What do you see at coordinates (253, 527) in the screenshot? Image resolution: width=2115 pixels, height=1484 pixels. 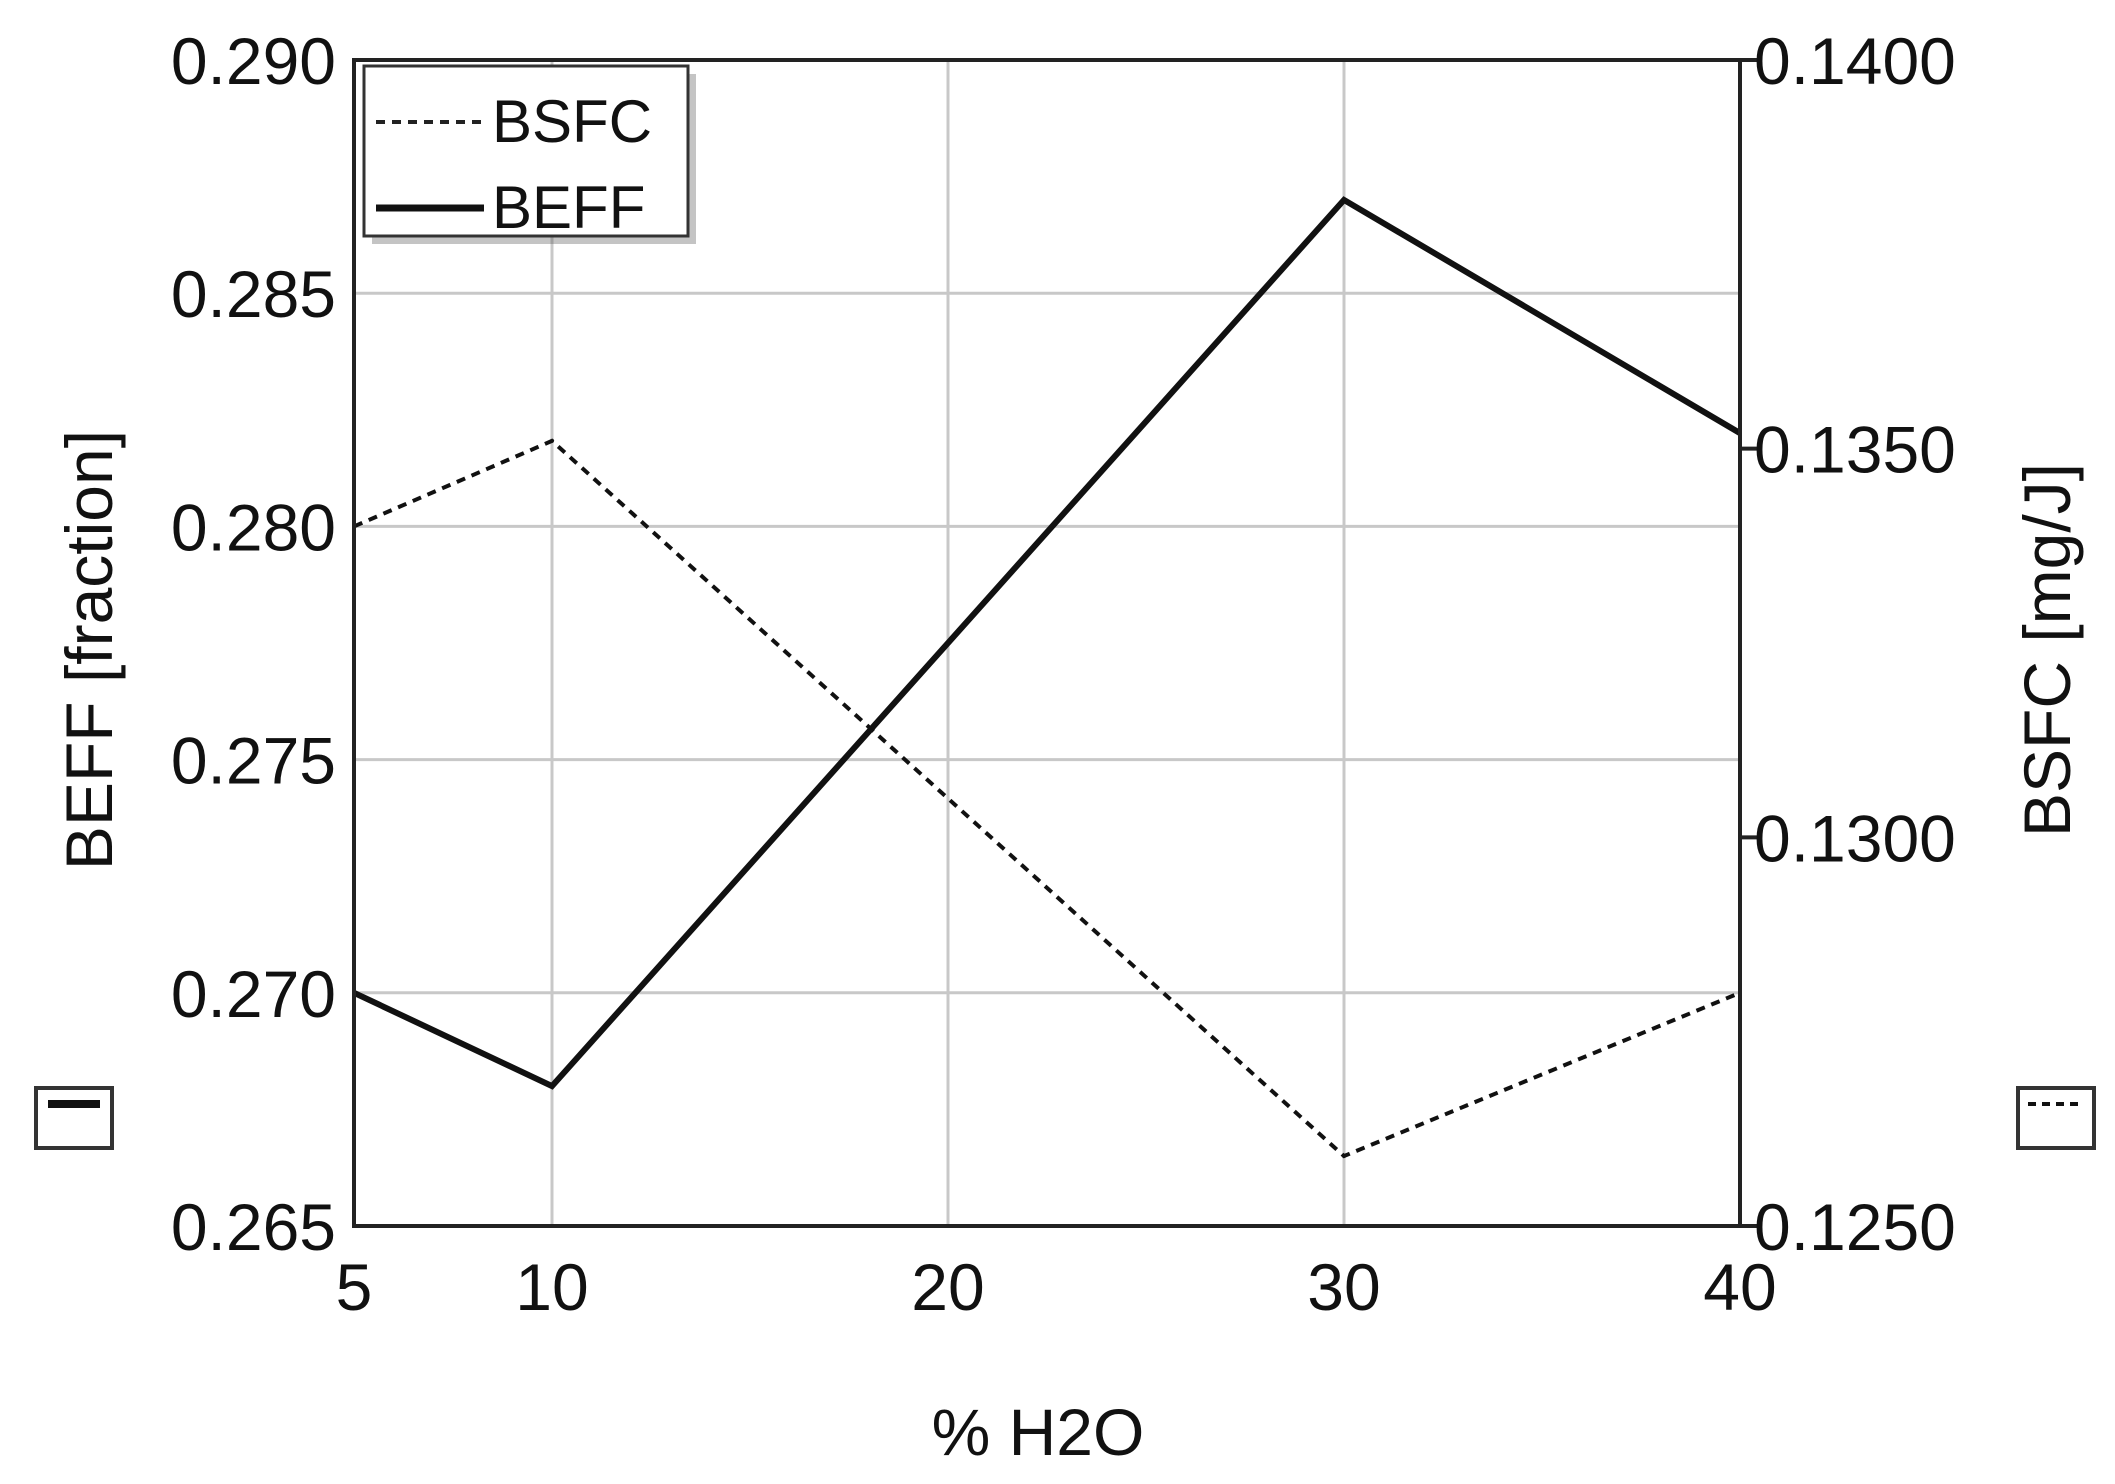 I see `y-left-tick-label: 0.280` at bounding box center [253, 527].